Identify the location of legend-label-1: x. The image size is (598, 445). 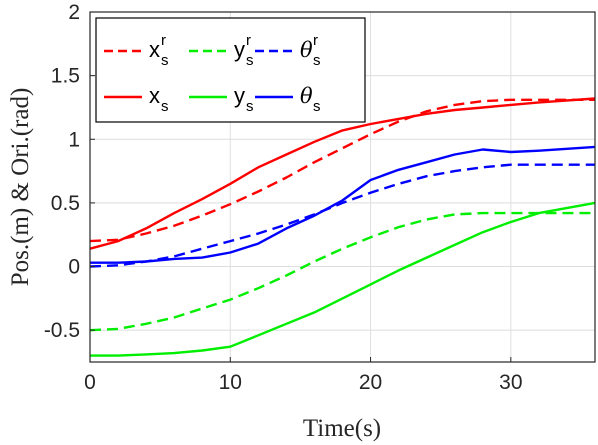
(154, 49).